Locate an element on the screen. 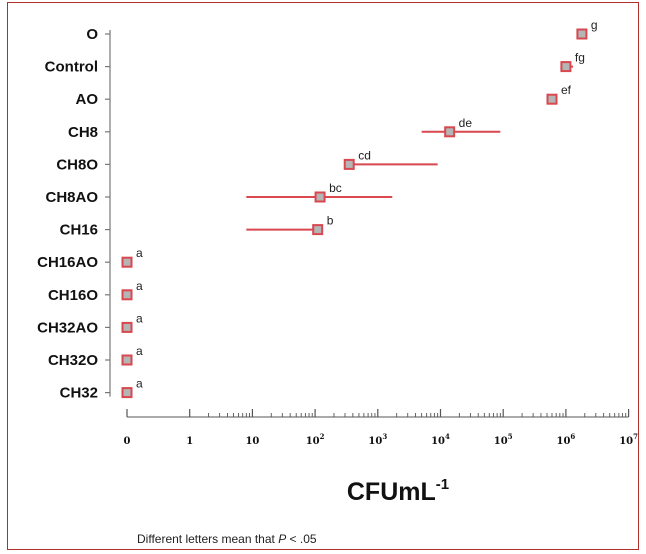  x-tick-label: 10⁶ is located at coordinates (566, 439).